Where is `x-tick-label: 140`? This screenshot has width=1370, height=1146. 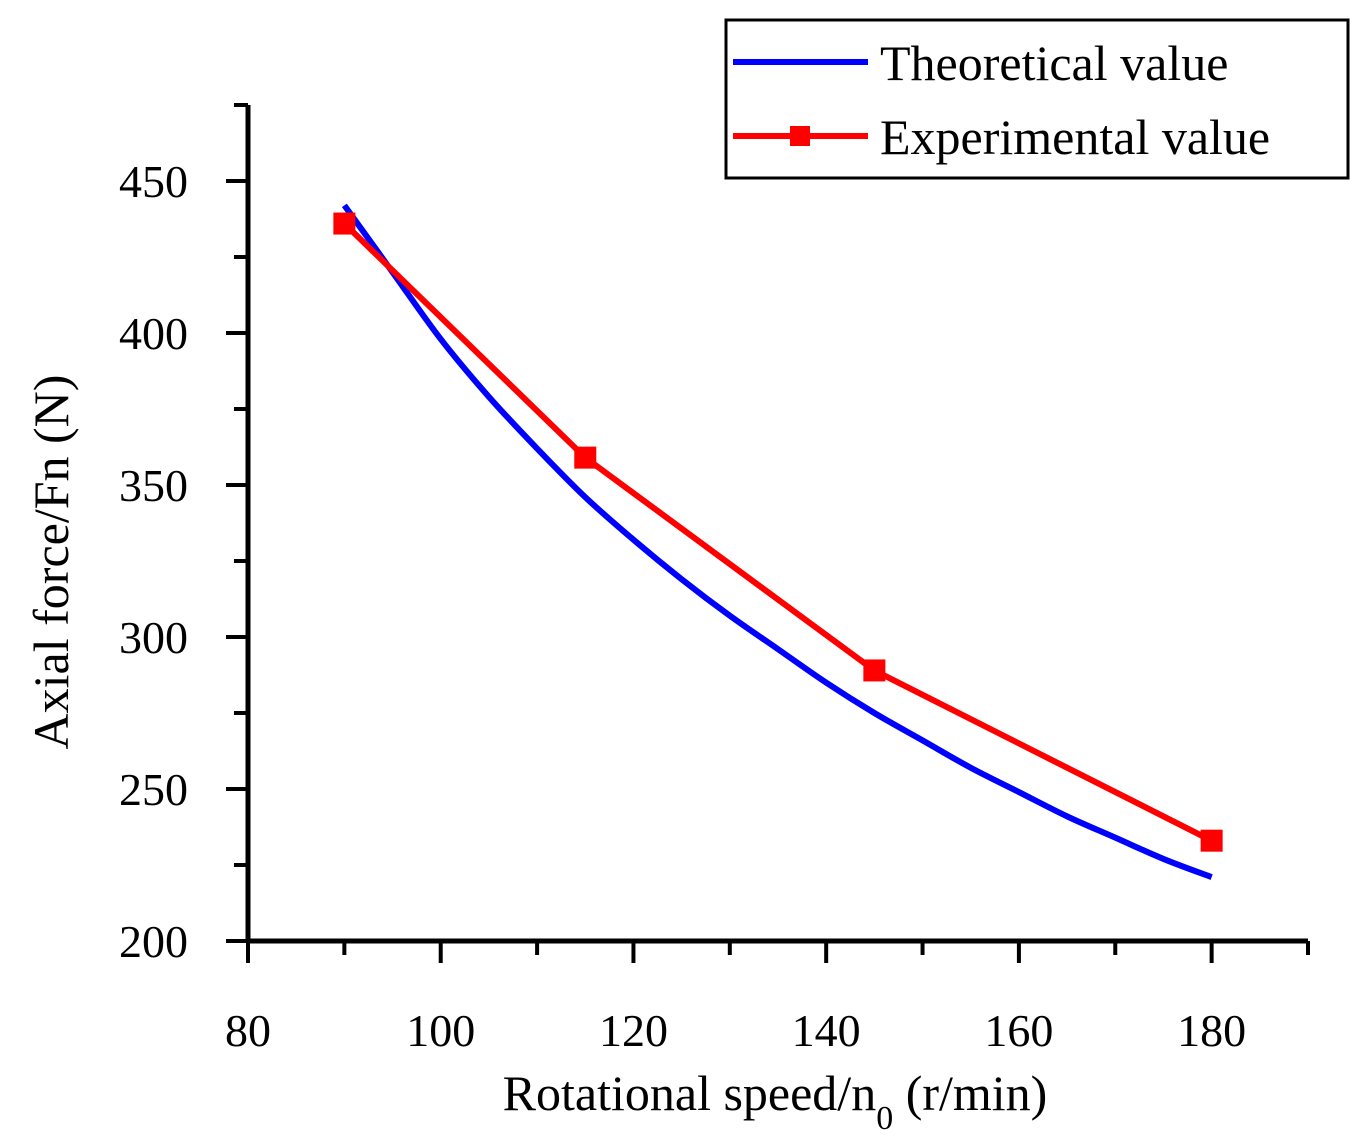 x-tick-label: 140 is located at coordinates (826, 1030).